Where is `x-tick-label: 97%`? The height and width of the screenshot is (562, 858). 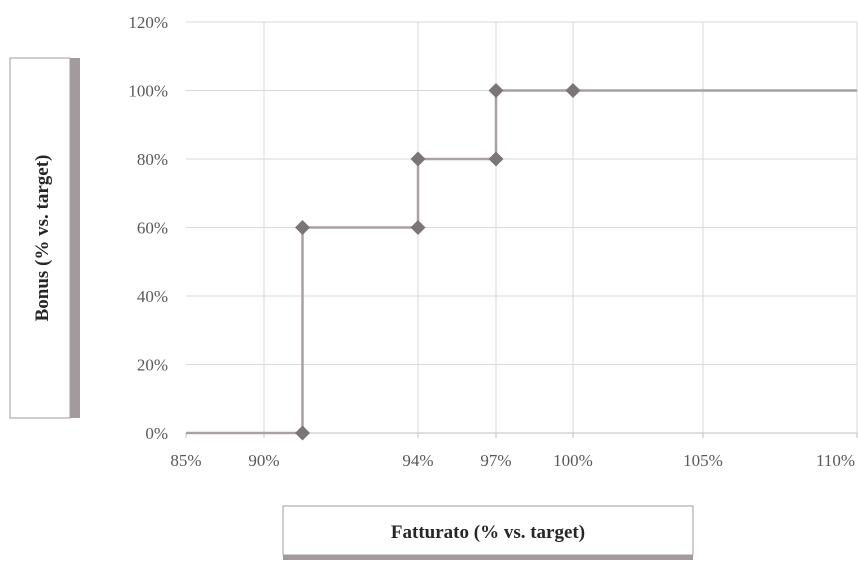
x-tick-label: 97% is located at coordinates (495, 460).